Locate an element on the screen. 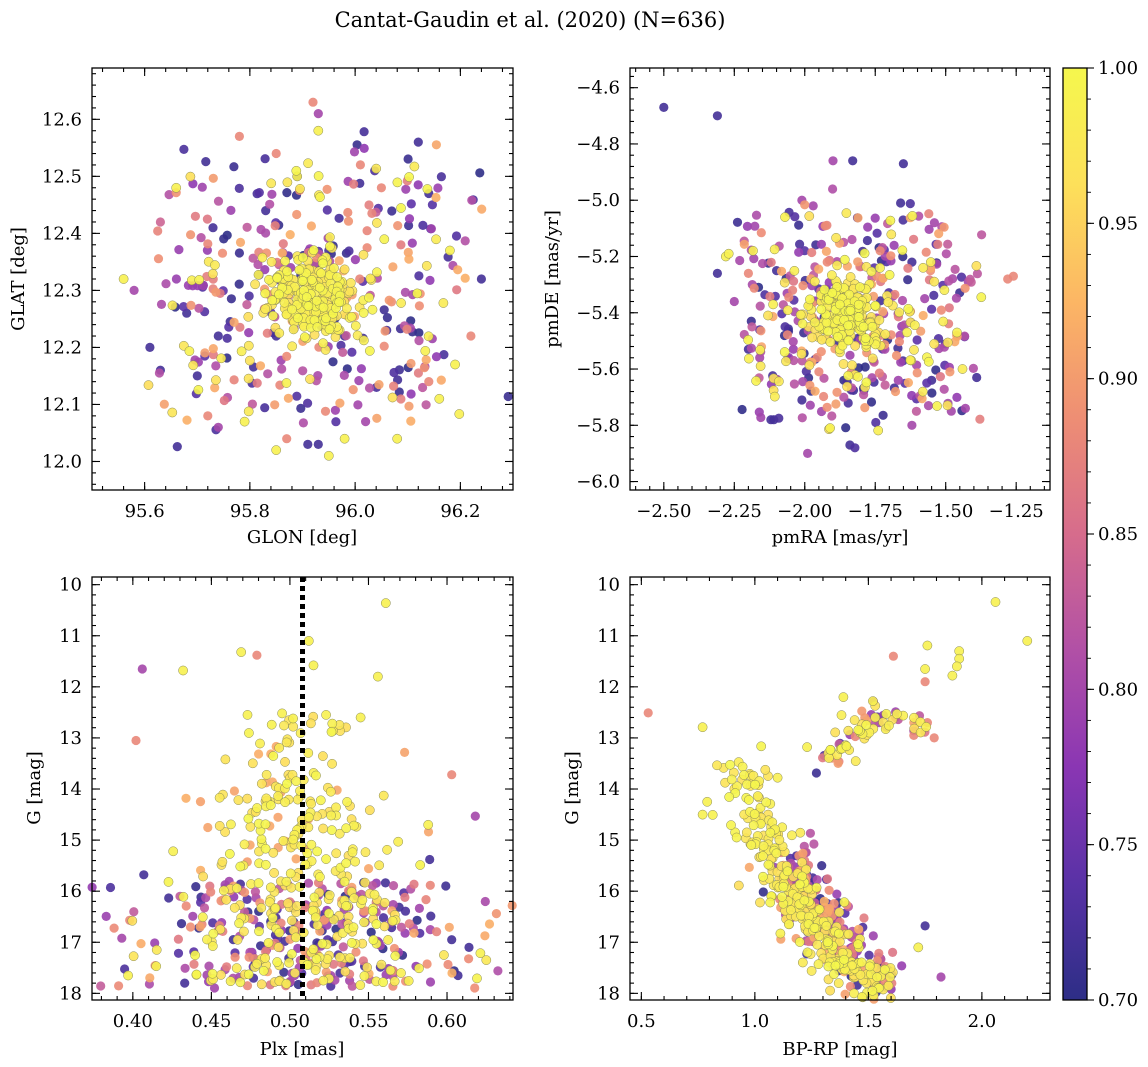 The width and height of the screenshot is (1148, 1067). y-tick-label: −5.8 is located at coordinates (598, 425).